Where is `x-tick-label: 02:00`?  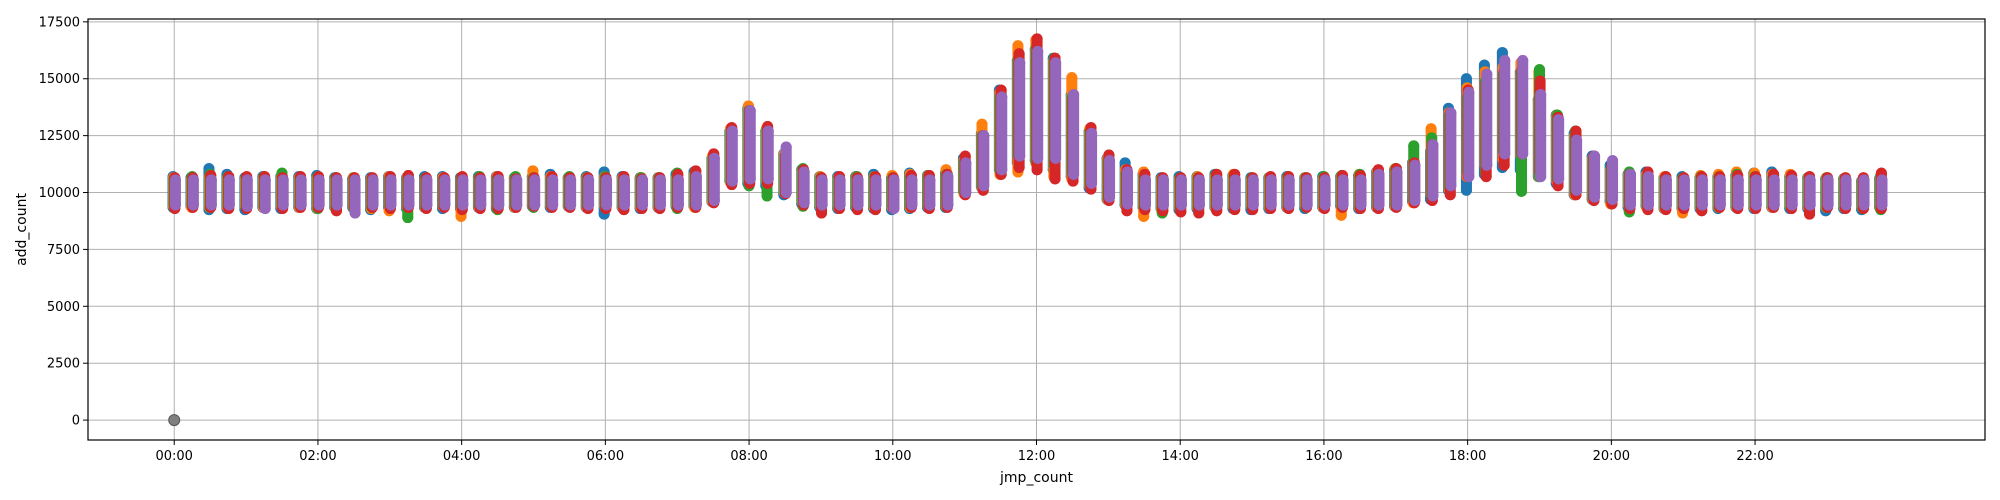 x-tick-label: 02:00 is located at coordinates (317, 456).